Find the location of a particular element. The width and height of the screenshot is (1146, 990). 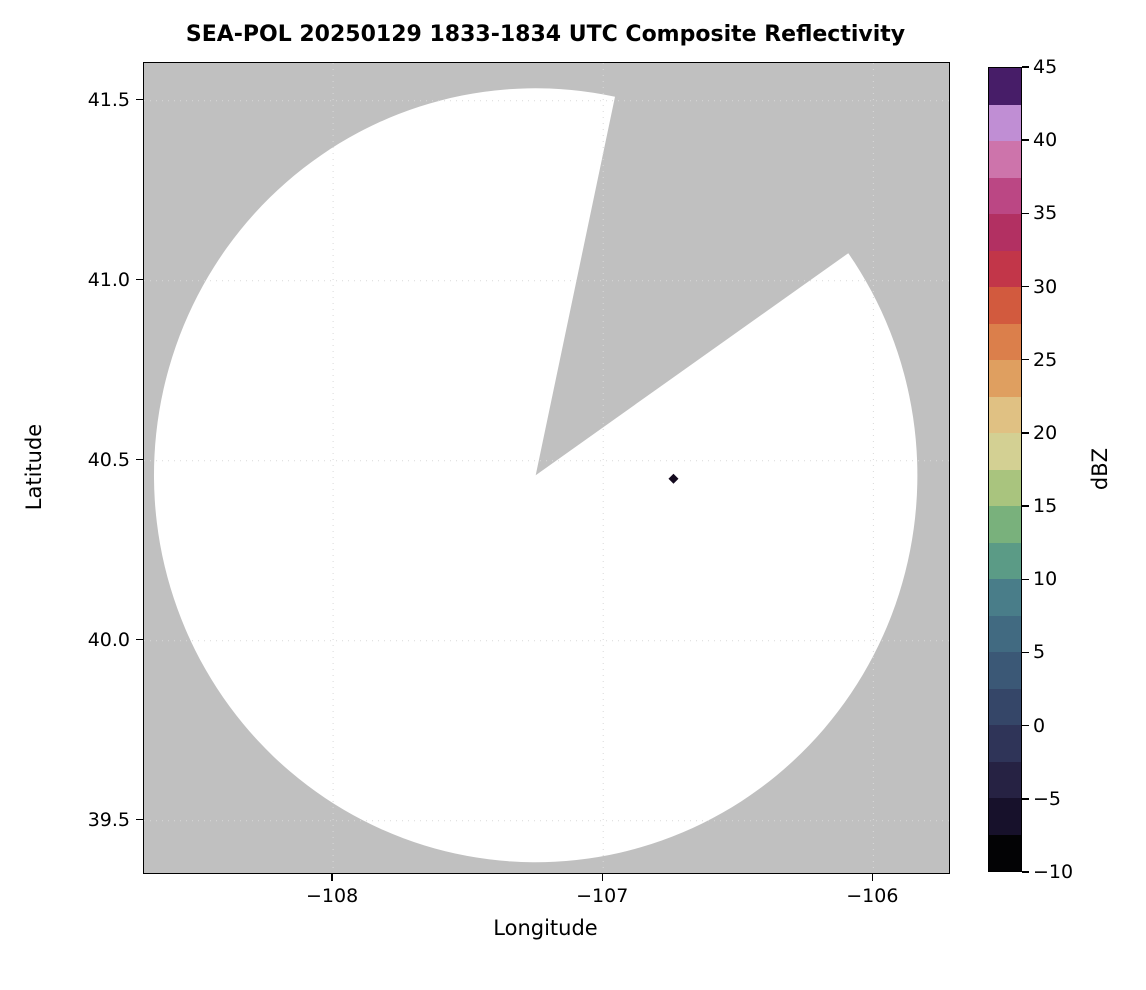

colorbar-tick-label: −10 is located at coordinates (1053, 872).